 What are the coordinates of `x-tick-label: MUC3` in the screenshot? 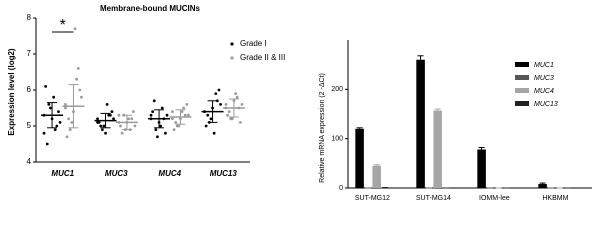 It's located at (116, 173).